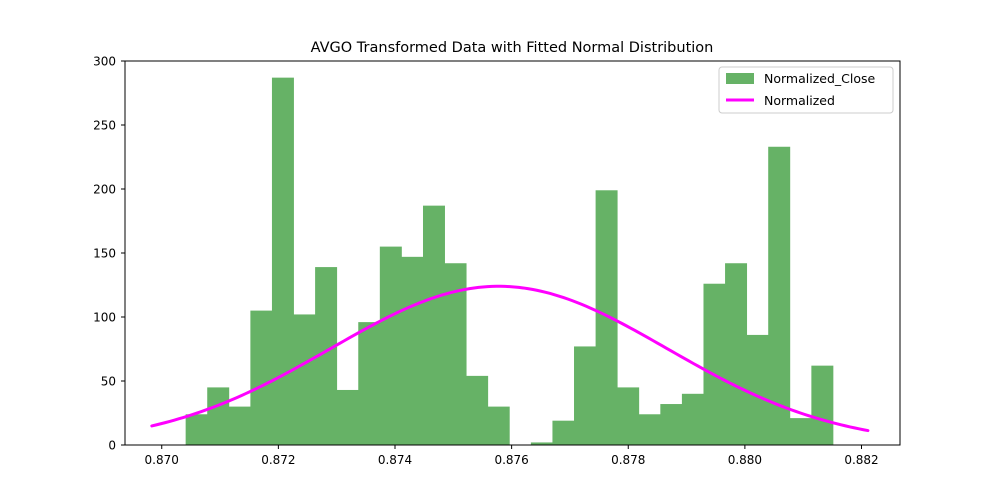 Image resolution: width=1000 pixels, height=500 pixels. I want to click on y-axis: 0 50 100 150 200 250 300, so click(109, 254).